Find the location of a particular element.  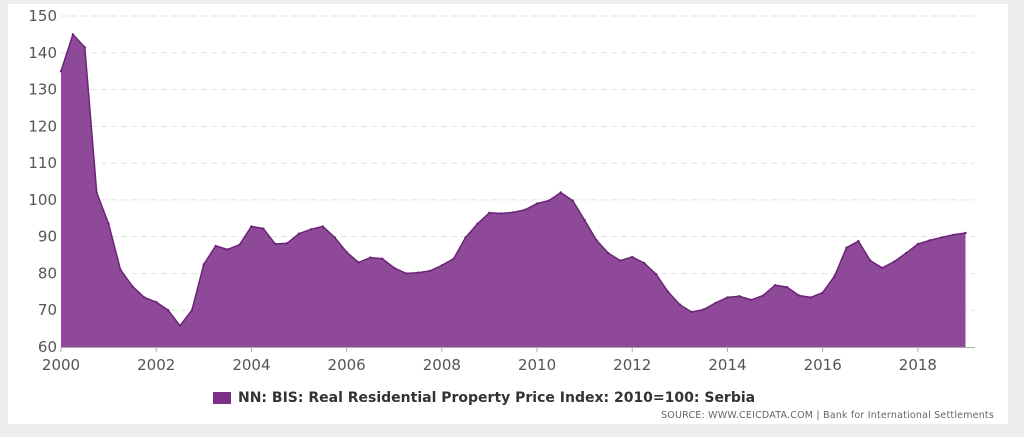

y-tick-label-60: 60 is located at coordinates (47, 347).